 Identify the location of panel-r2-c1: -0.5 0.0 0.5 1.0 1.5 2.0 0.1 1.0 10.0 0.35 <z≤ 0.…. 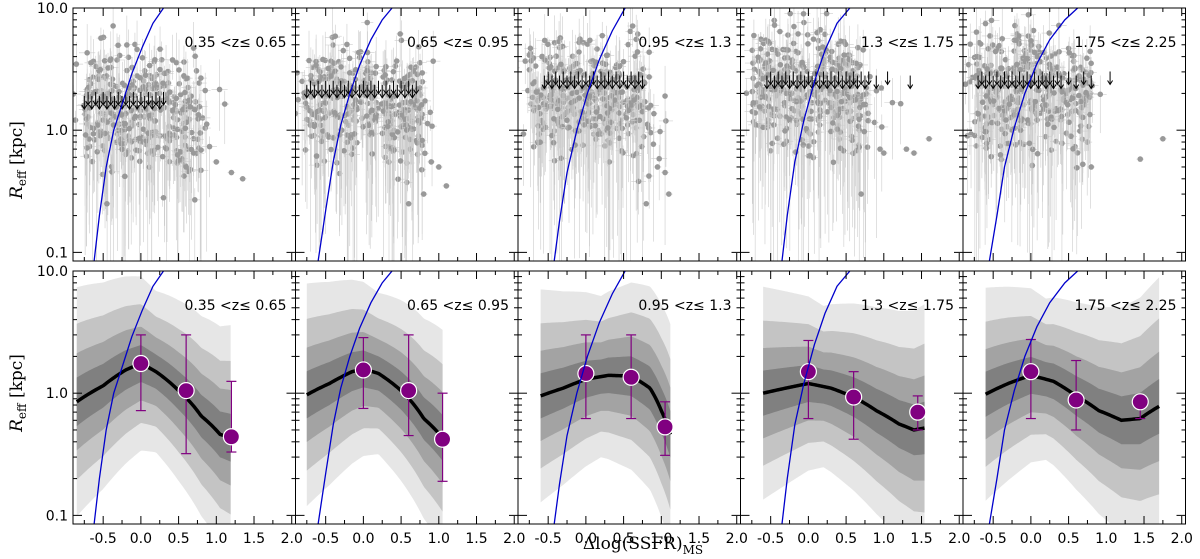
(170, 405).